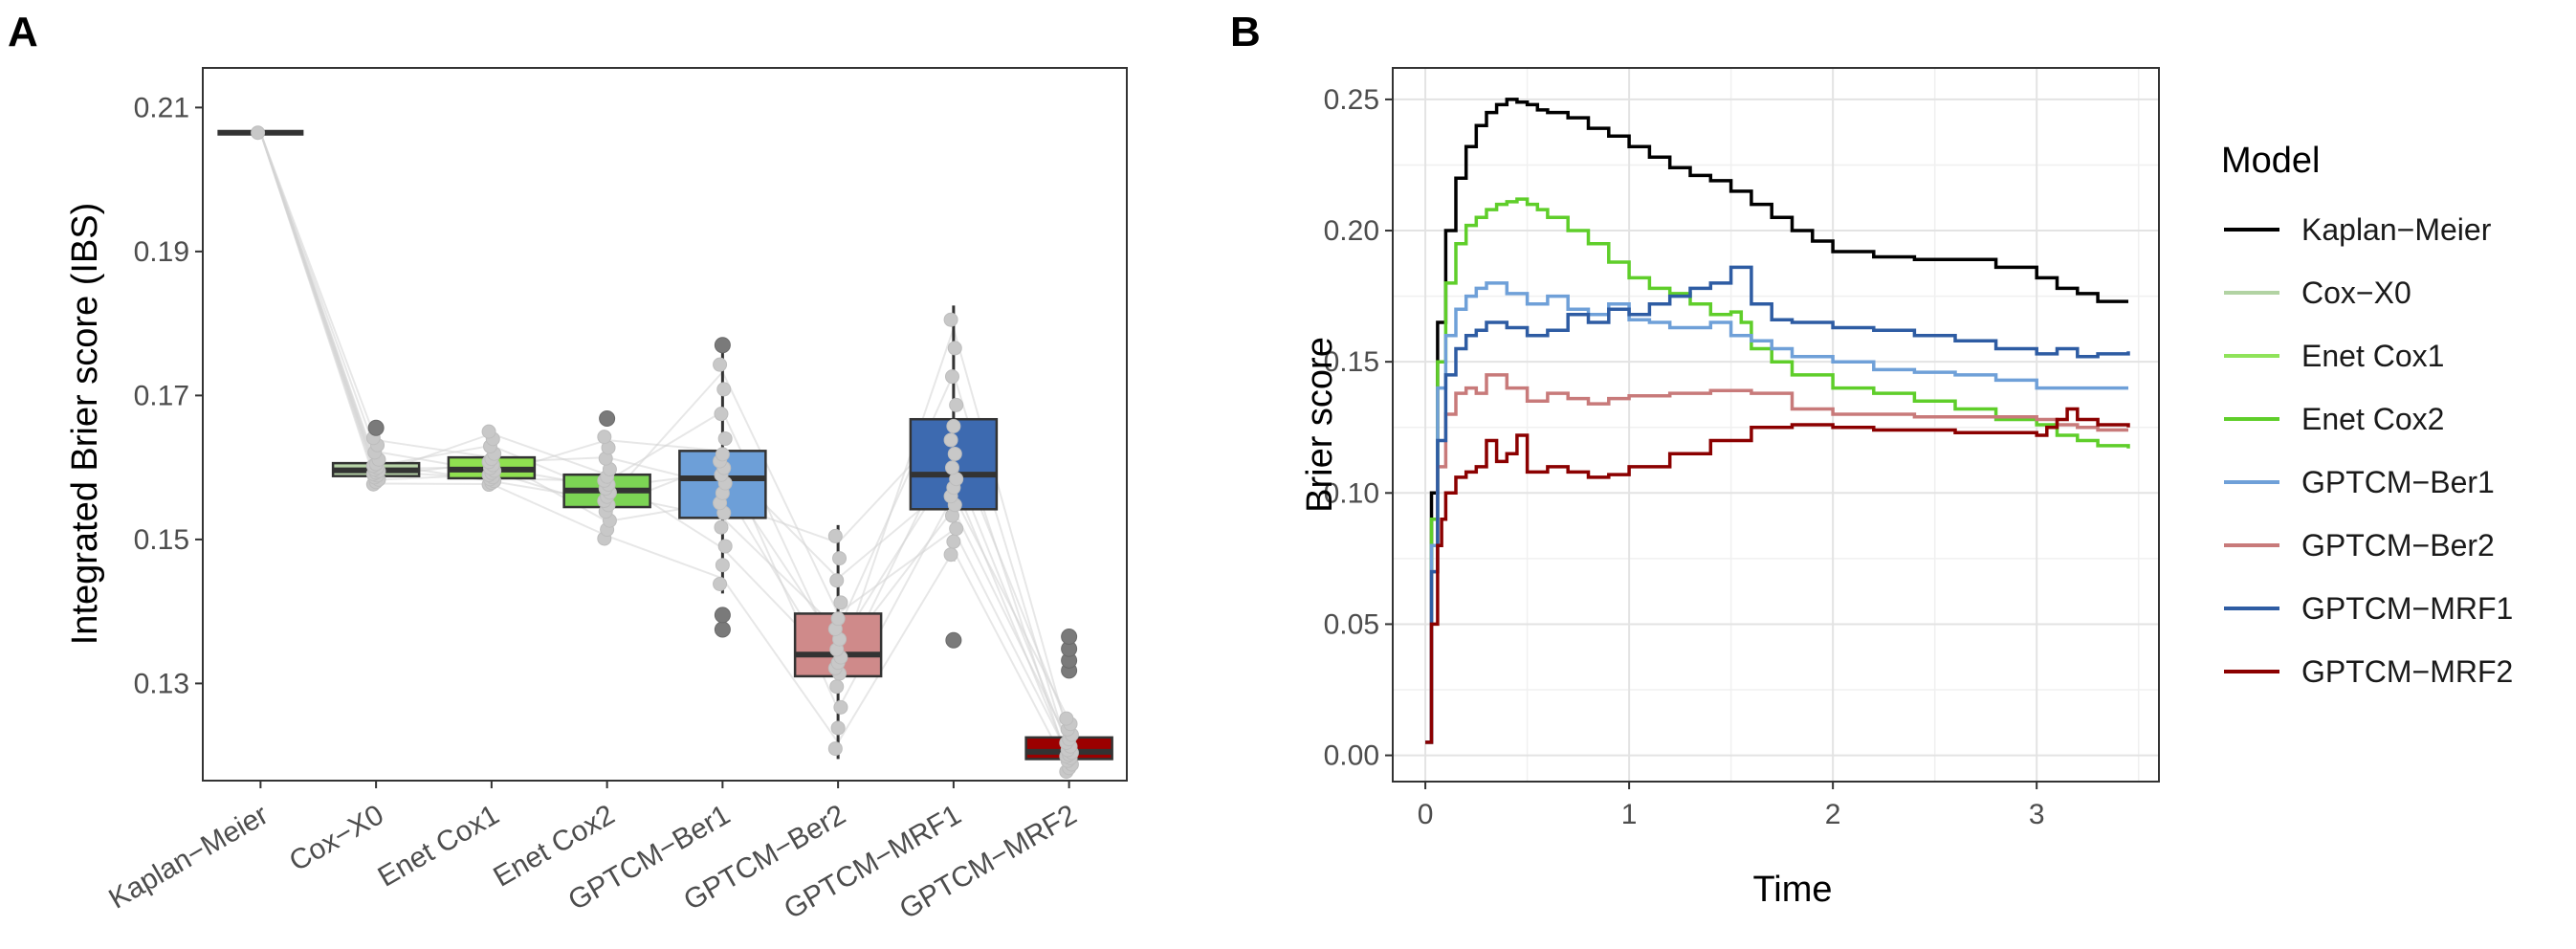 The width and height of the screenshot is (2576, 949). Describe the element at coordinates (2396, 229) in the screenshot. I see `legend-label: Kaplan−Meier` at that location.